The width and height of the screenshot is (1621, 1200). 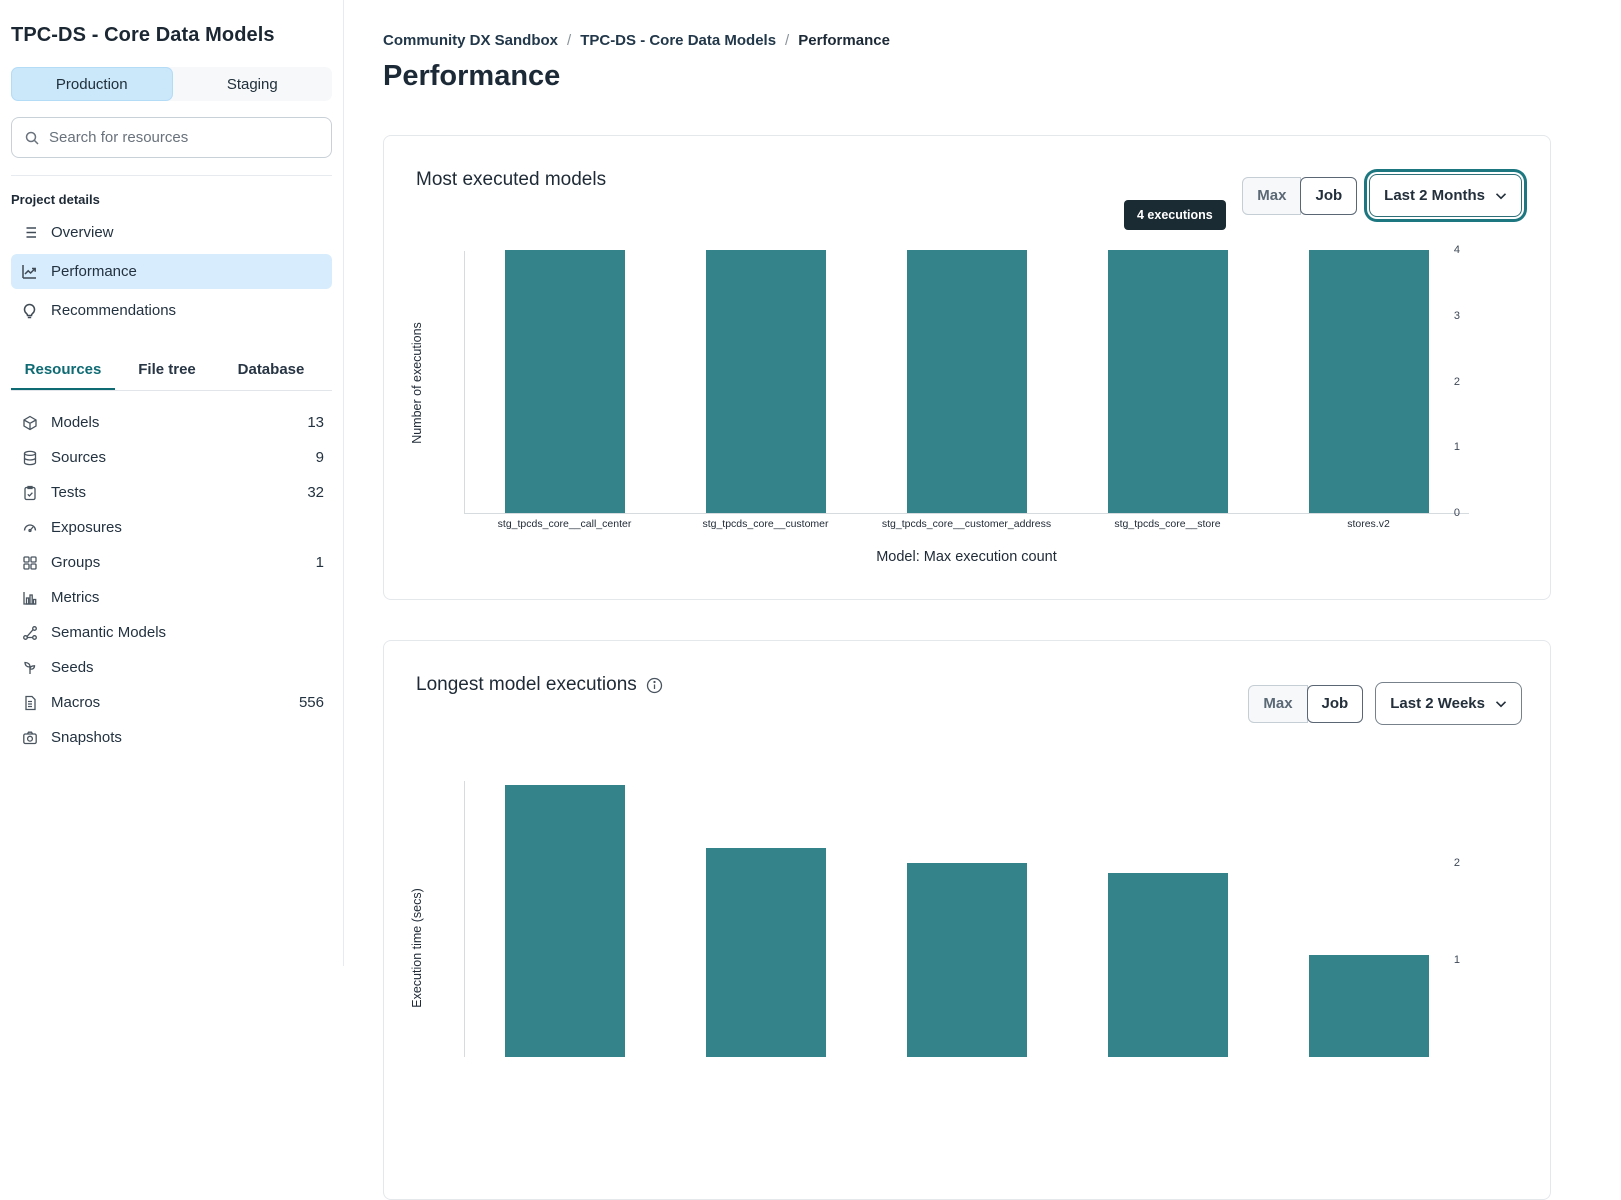 What do you see at coordinates (29, 527) in the screenshot?
I see `exposures-icon` at bounding box center [29, 527].